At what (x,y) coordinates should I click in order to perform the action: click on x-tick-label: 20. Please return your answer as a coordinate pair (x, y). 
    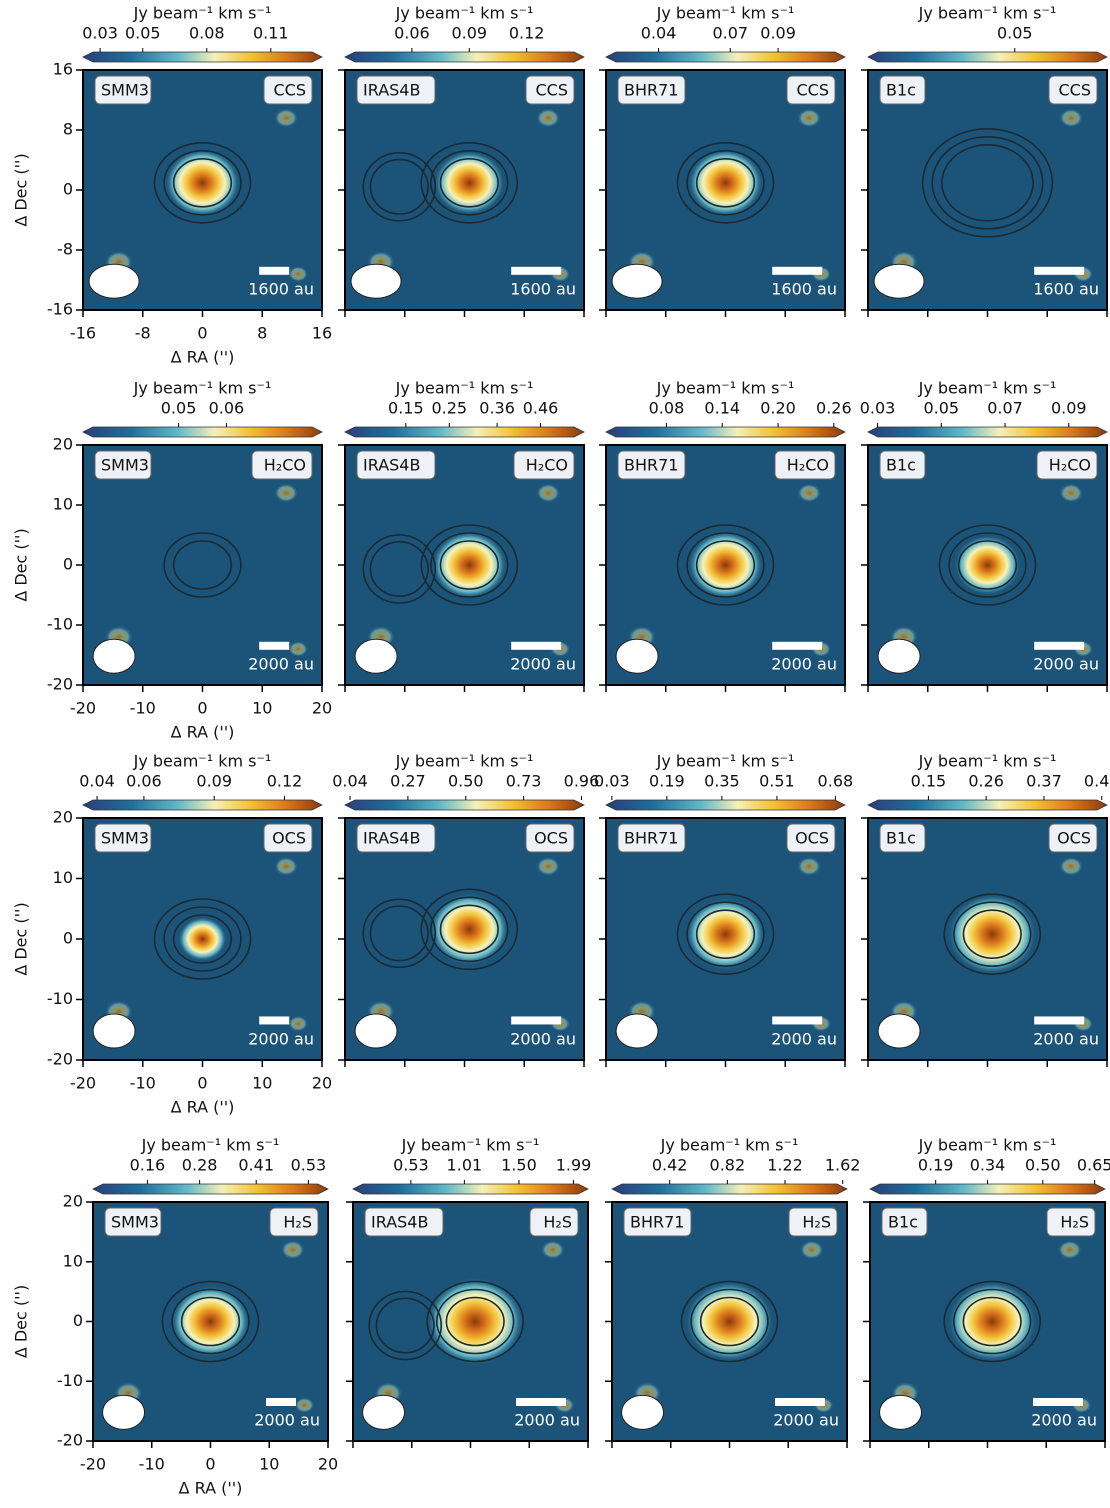
    Looking at the image, I should click on (322, 1083).